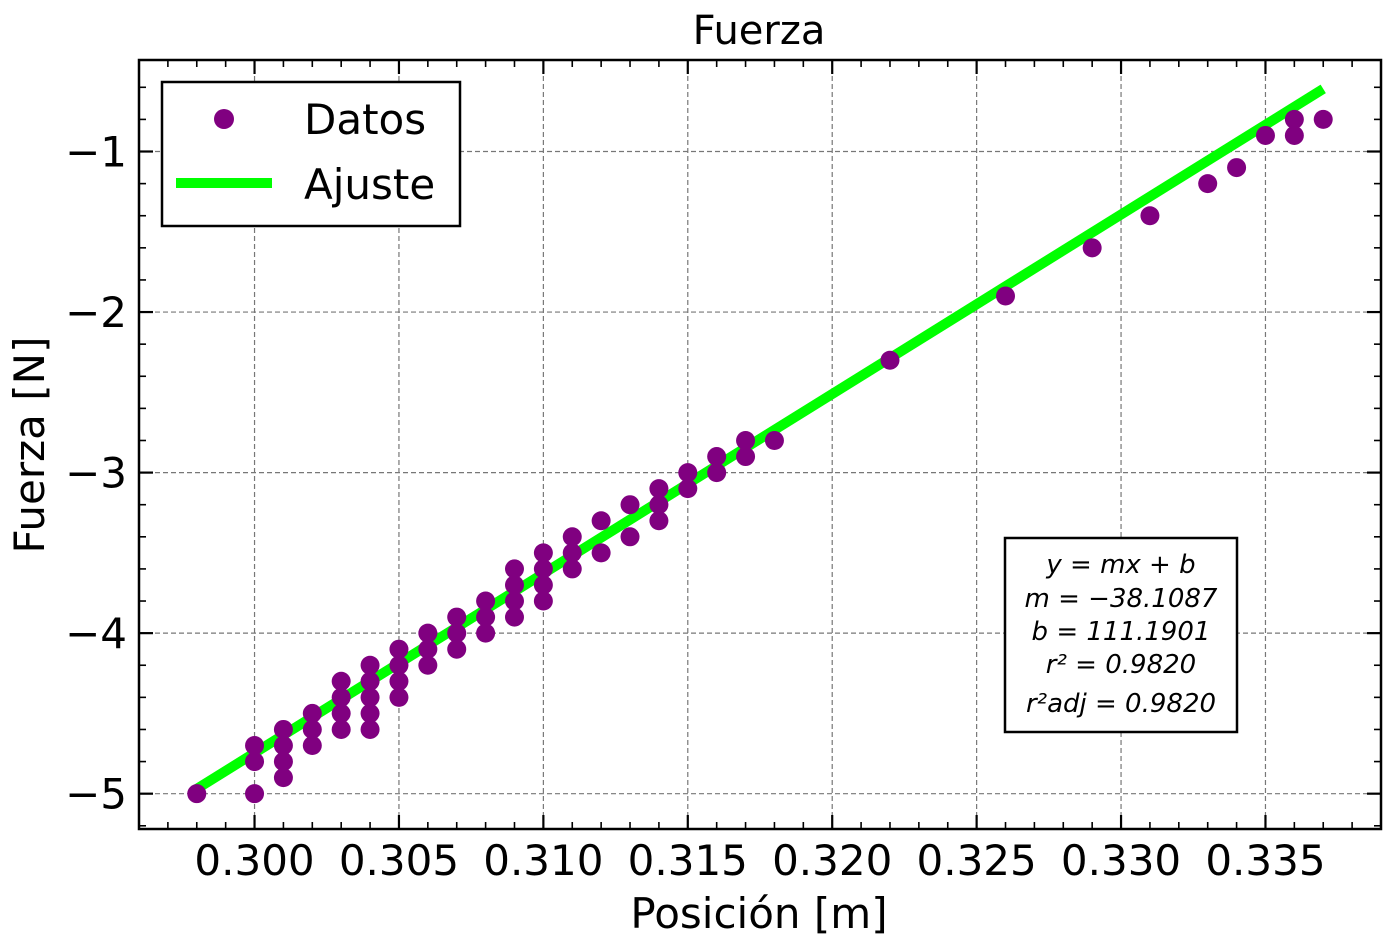 The width and height of the screenshot is (1389, 947). I want to click on y-tick-label: −3, so click(96, 473).